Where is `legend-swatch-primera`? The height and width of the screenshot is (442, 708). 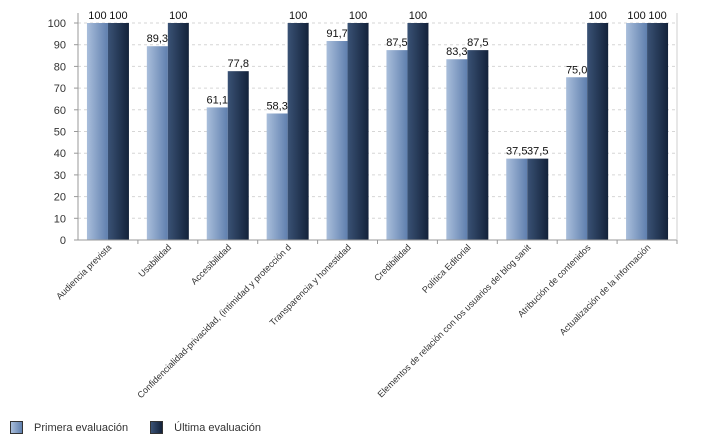
legend-swatch-primera is located at coordinates (16, 427).